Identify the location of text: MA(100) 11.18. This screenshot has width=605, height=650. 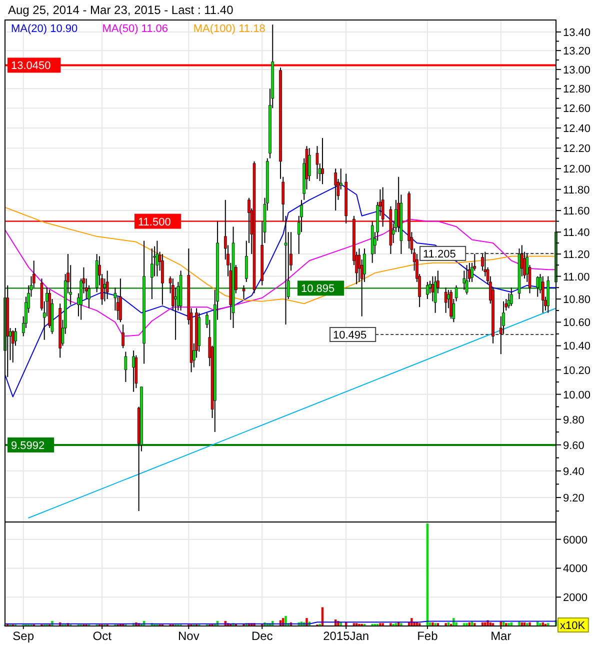
(229, 29).